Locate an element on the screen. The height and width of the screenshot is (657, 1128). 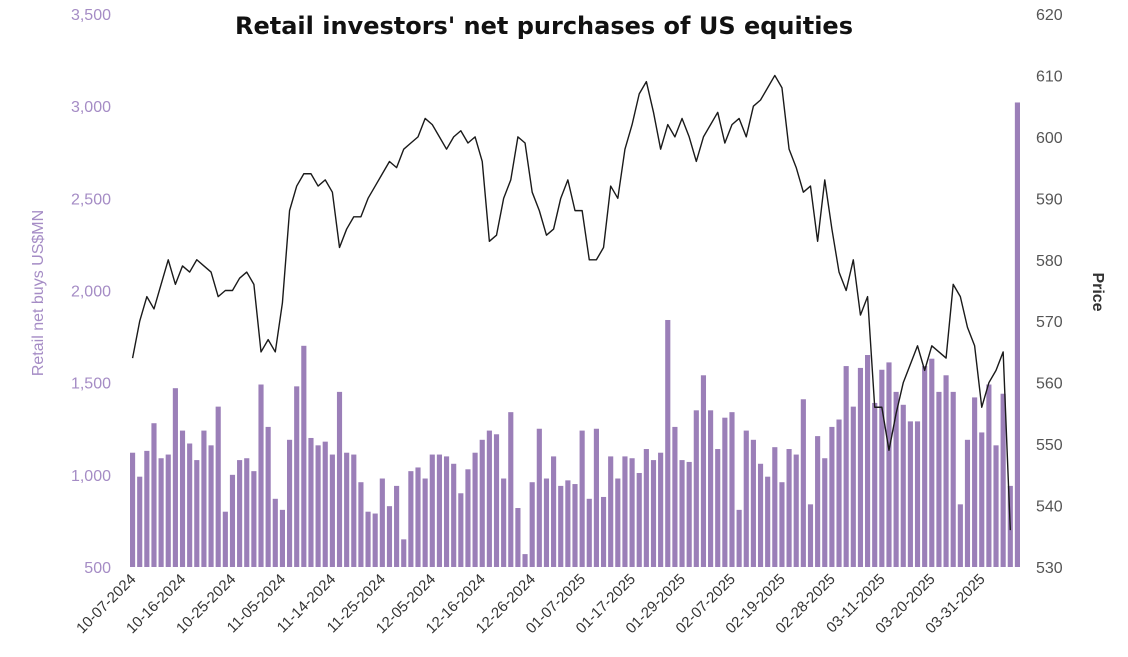
left-tick-label: 3,000 is located at coordinates (91, 107).